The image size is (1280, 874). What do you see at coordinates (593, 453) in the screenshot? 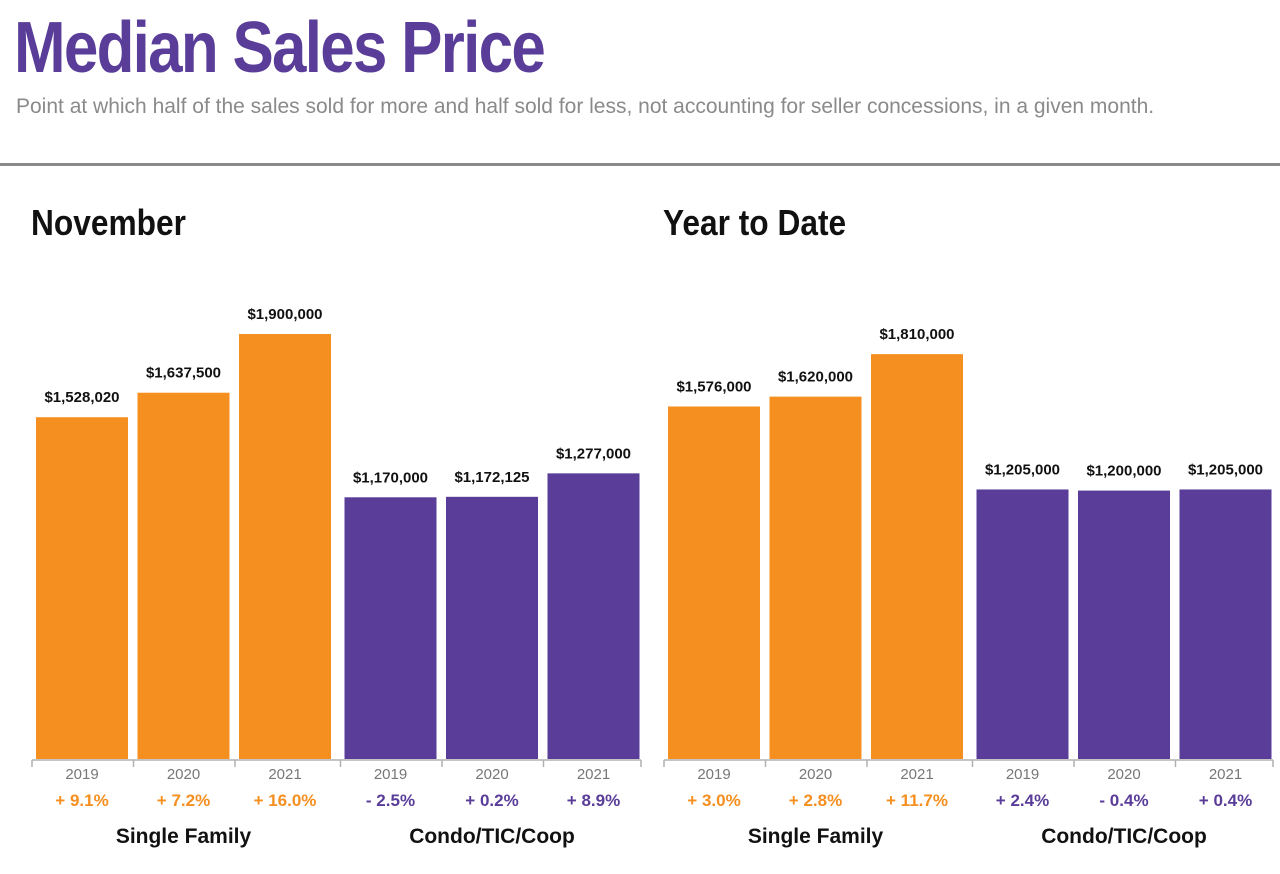
I see `data-label: $1,277,000` at bounding box center [593, 453].